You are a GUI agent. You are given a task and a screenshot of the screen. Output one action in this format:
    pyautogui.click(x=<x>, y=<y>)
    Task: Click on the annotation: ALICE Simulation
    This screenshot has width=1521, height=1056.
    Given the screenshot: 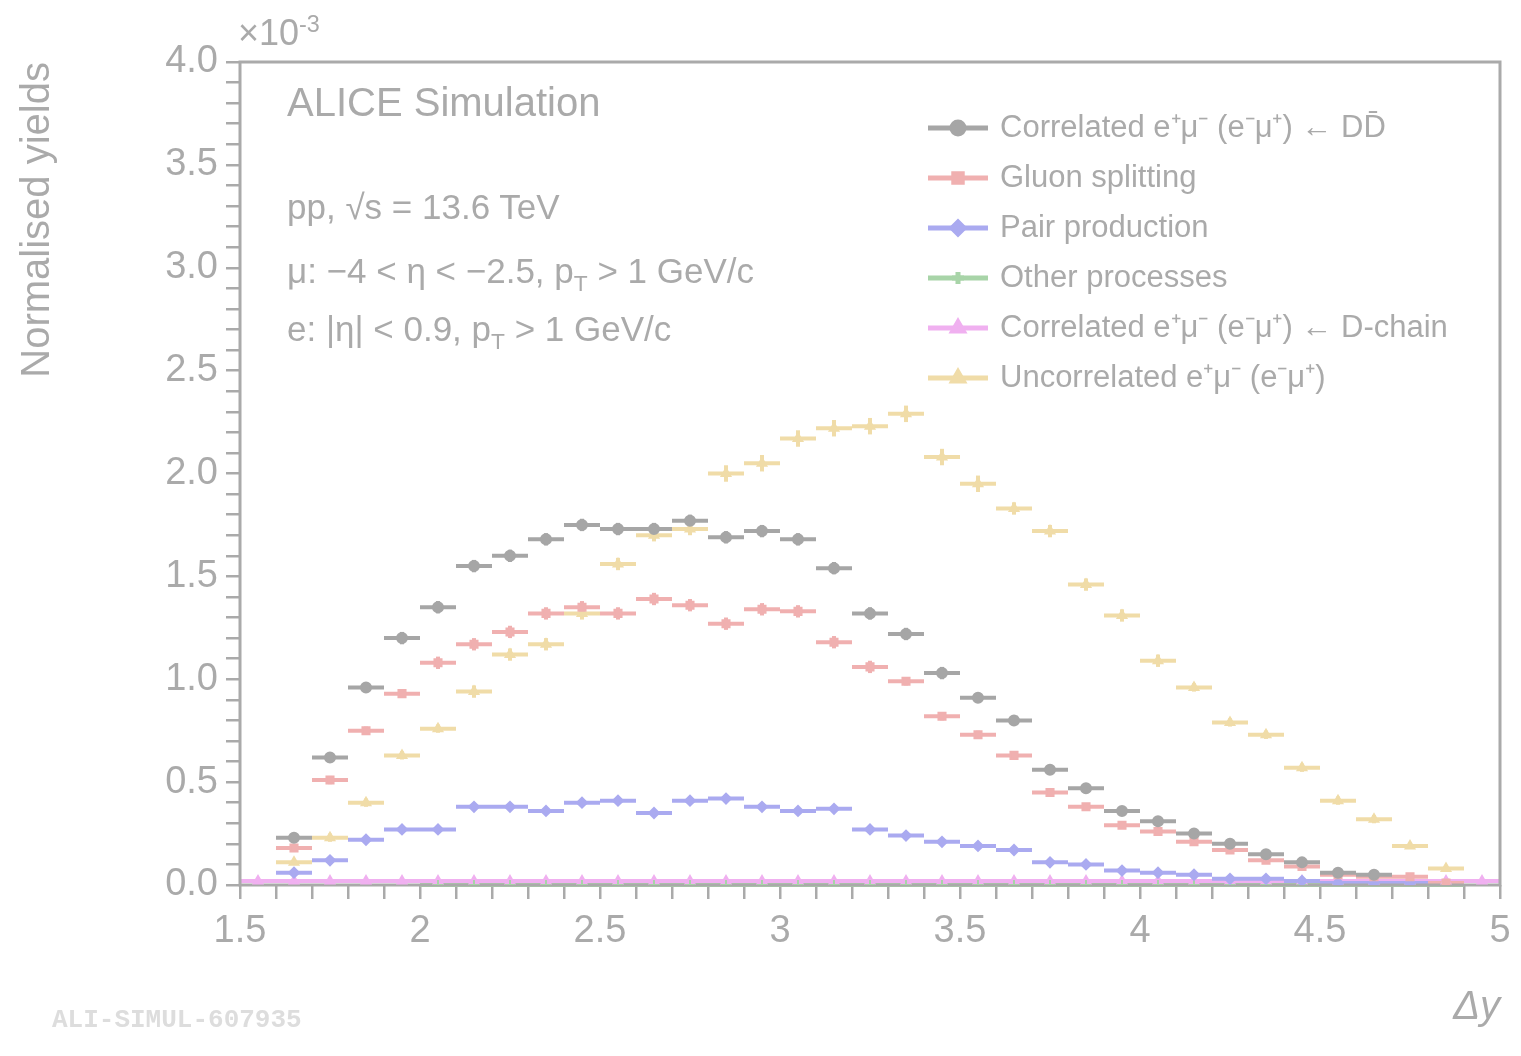 What is the action you would take?
    pyautogui.click(x=444, y=102)
    